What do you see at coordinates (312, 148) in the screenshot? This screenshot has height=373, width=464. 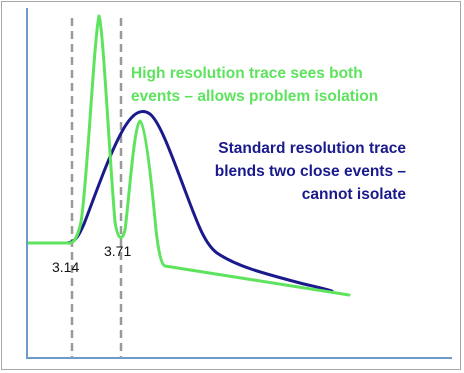 I see `standard-resolution-annotation-line-1: Standard resolution trace` at bounding box center [312, 148].